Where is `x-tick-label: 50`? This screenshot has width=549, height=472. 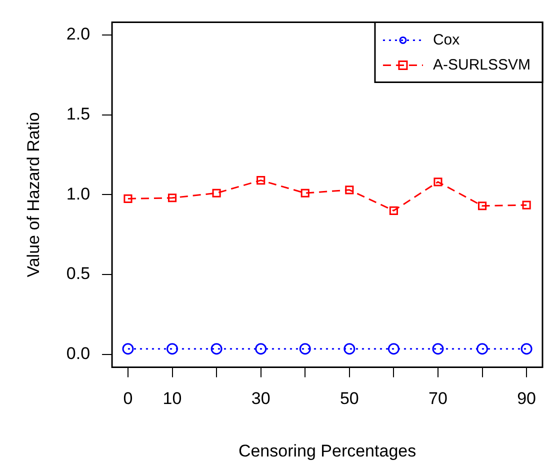
x-tick-label: 50 is located at coordinates (349, 398).